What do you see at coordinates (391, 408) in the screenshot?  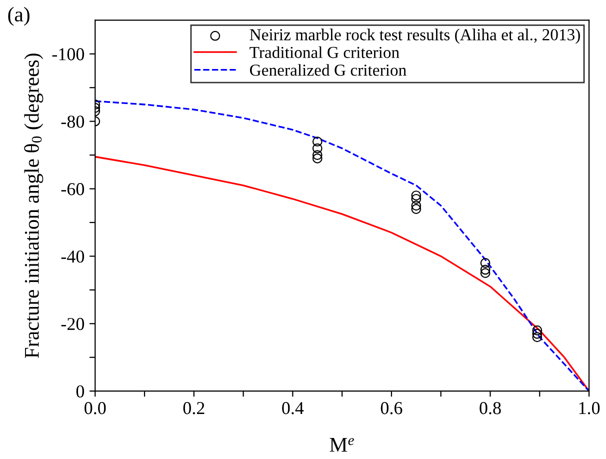 I see `x-tick-label: 0.6` at bounding box center [391, 408].